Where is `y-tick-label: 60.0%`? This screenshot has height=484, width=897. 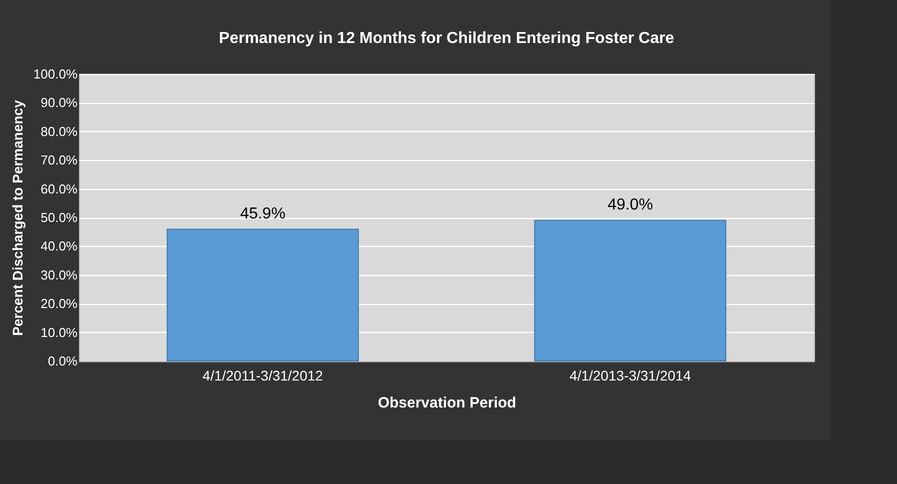 y-tick-label: 60.0% is located at coordinates (59, 188).